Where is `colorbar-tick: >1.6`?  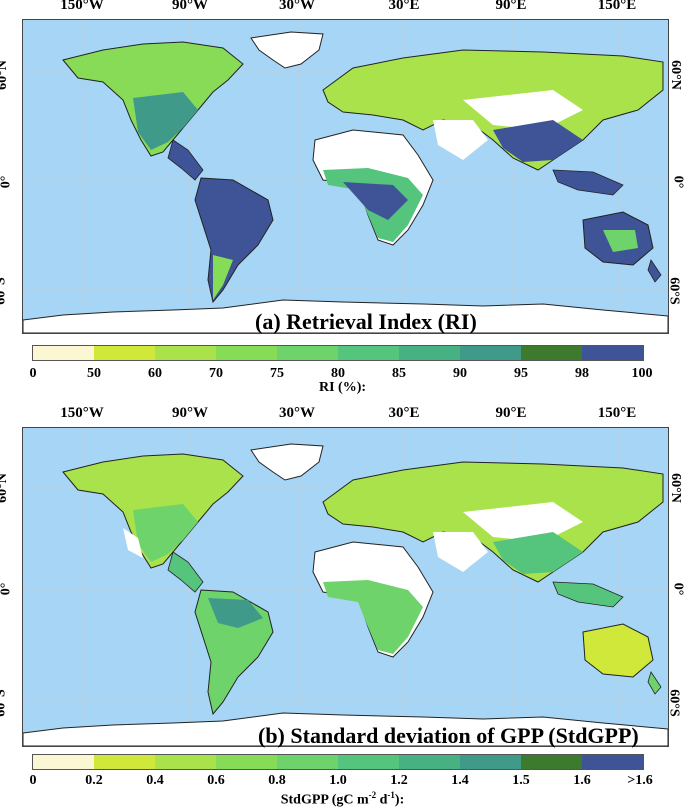
colorbar-tick: >1.6 is located at coordinates (640, 780).